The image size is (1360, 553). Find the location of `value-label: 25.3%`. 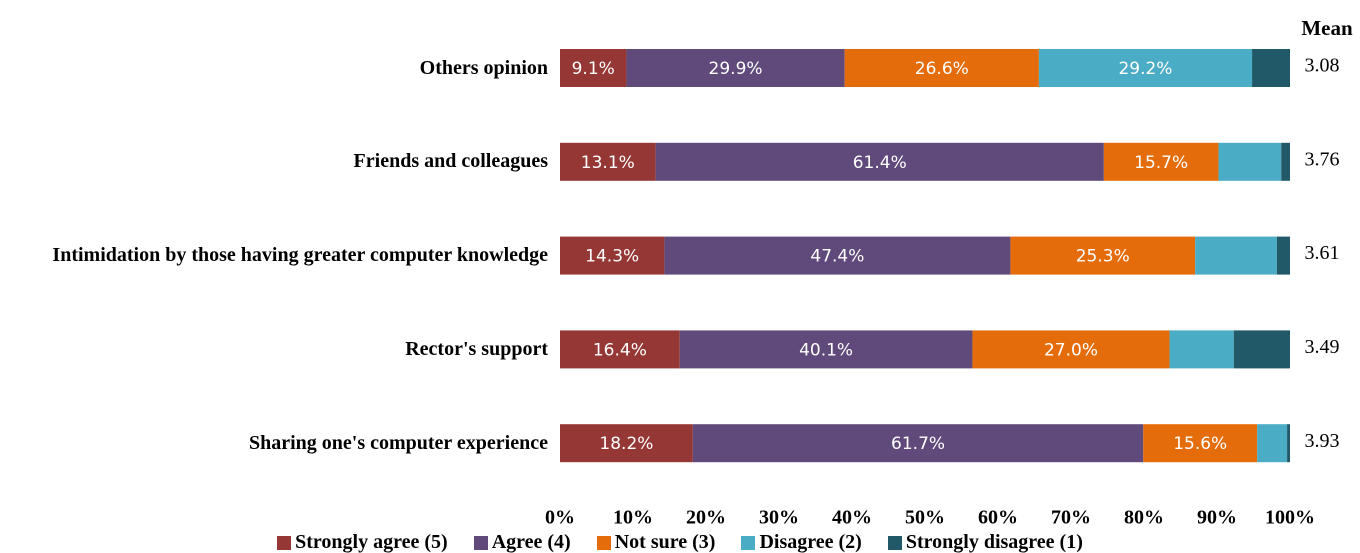

value-label: 25.3% is located at coordinates (1103, 257).